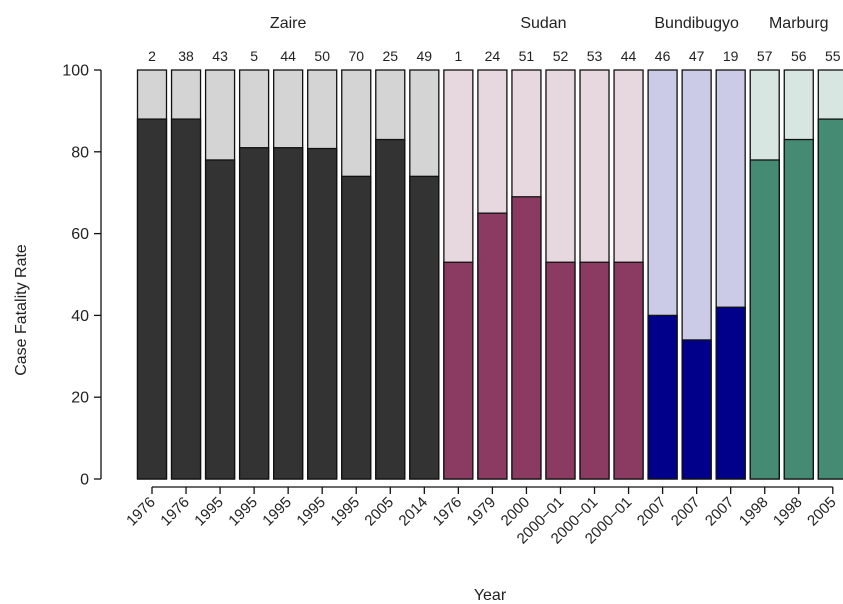  I want to click on bar-count-label: 51, so click(527, 56).